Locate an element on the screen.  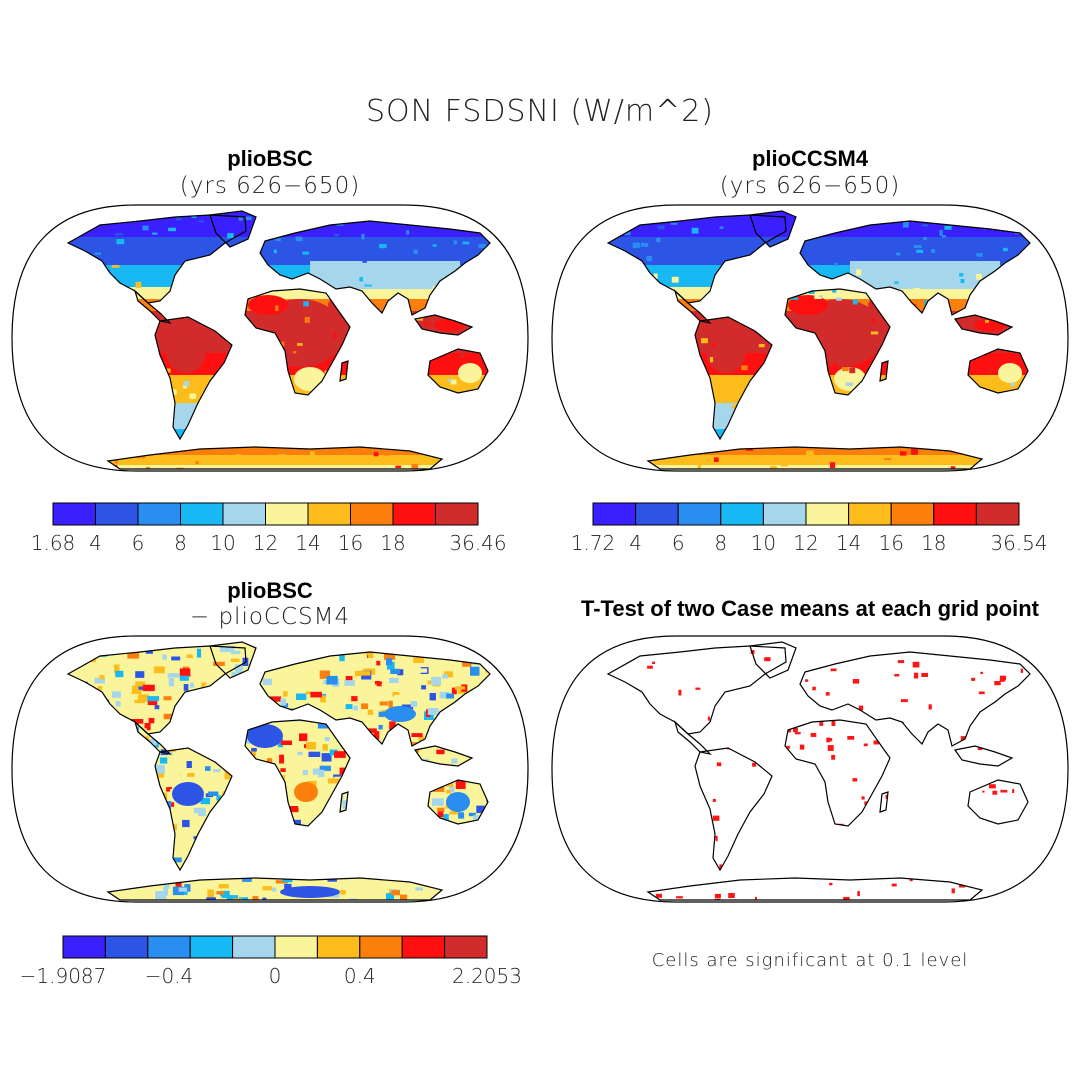
map-shading is located at coordinates (819, 340).